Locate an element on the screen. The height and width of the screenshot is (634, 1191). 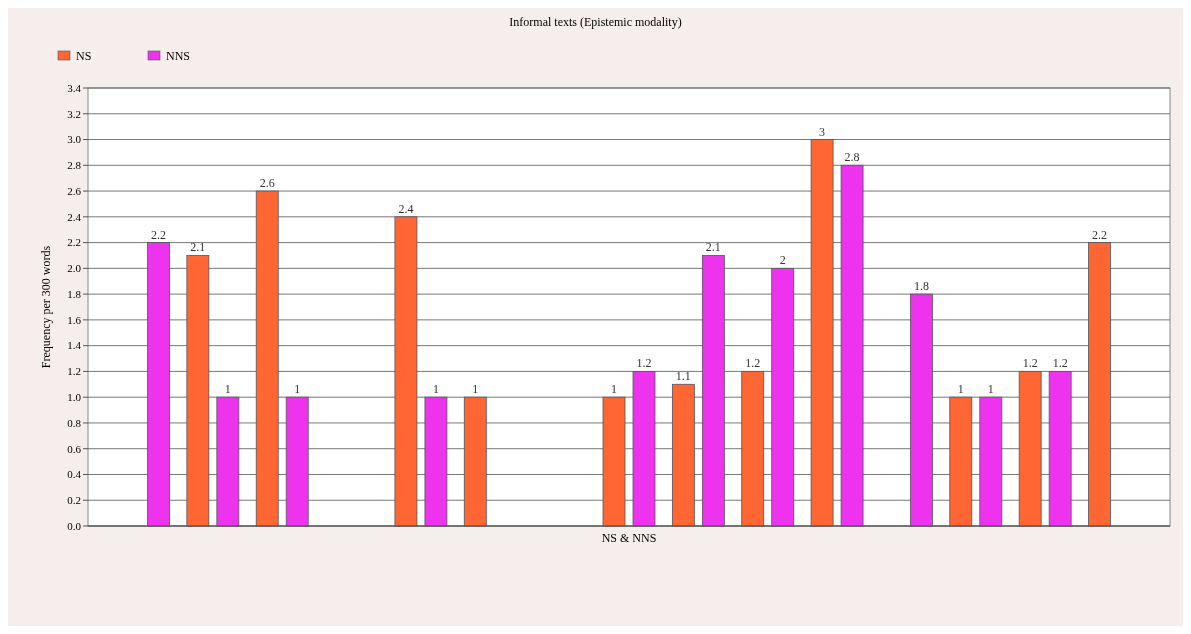
y-tick-label: 2.6 is located at coordinates (74, 190).